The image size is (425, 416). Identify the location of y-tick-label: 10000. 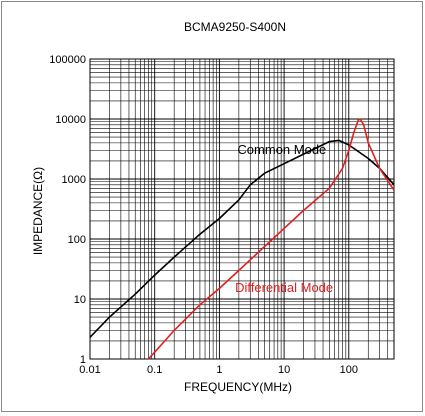
(70, 120).